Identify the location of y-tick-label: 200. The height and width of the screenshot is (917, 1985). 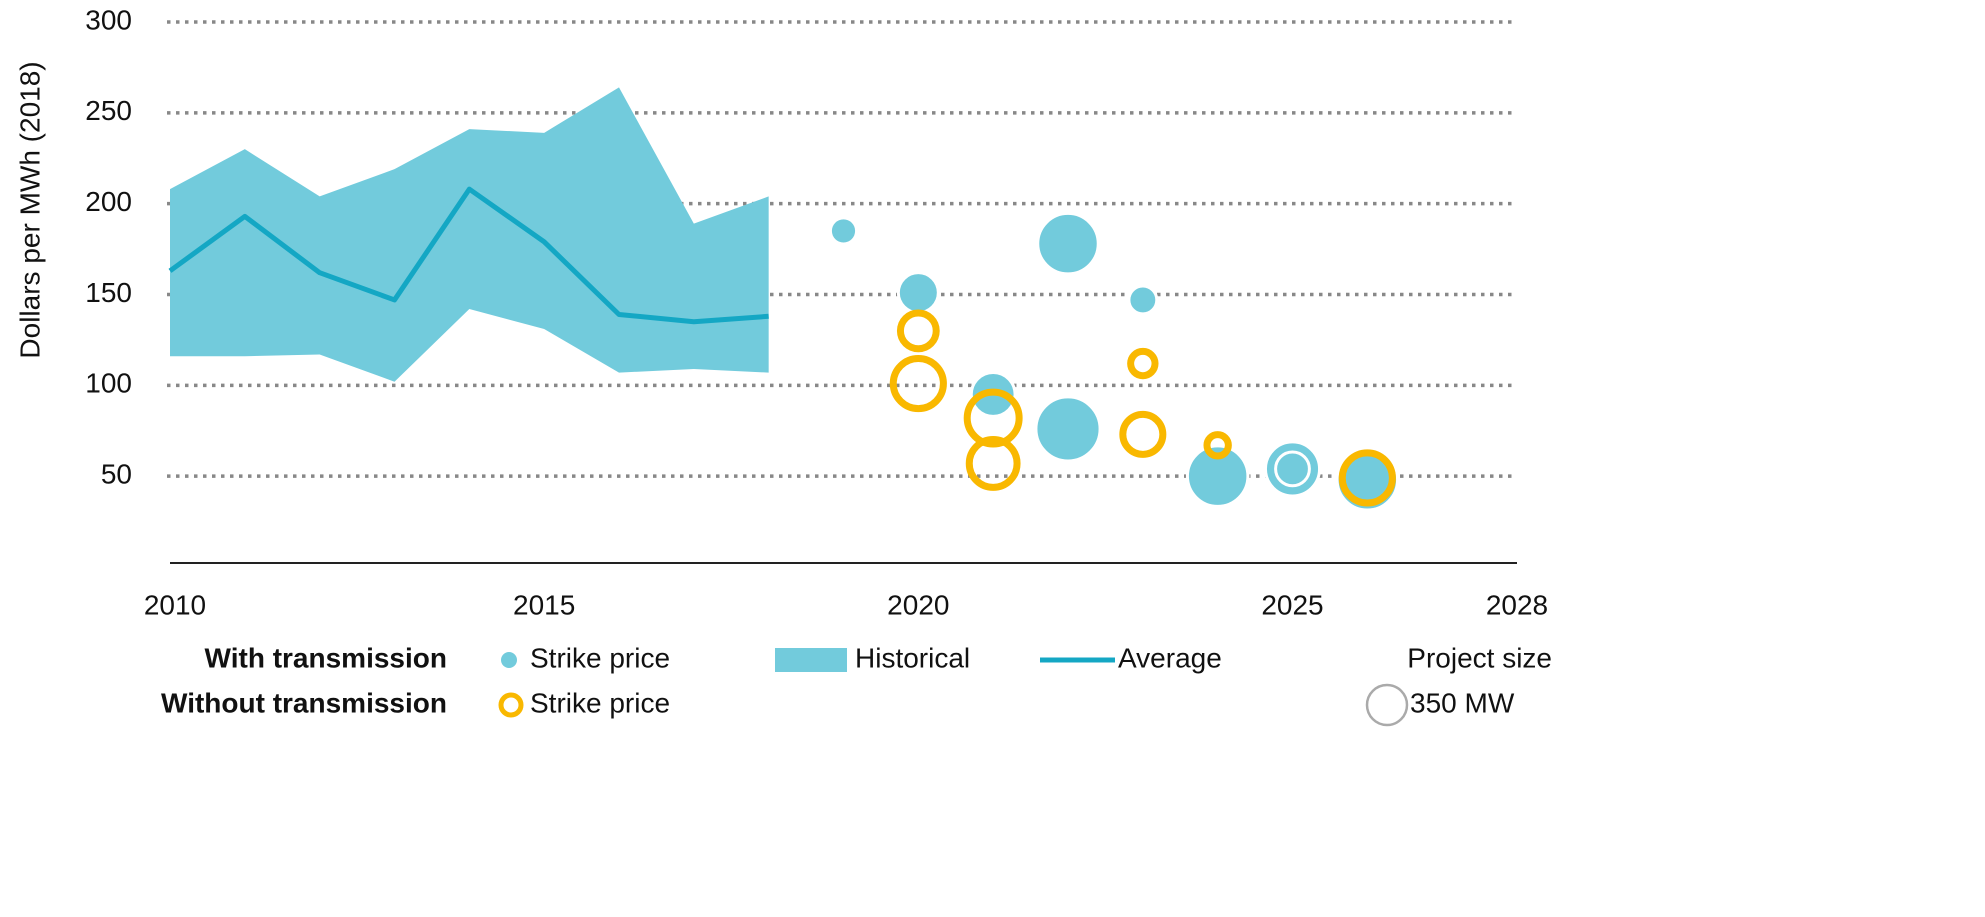
(108, 201).